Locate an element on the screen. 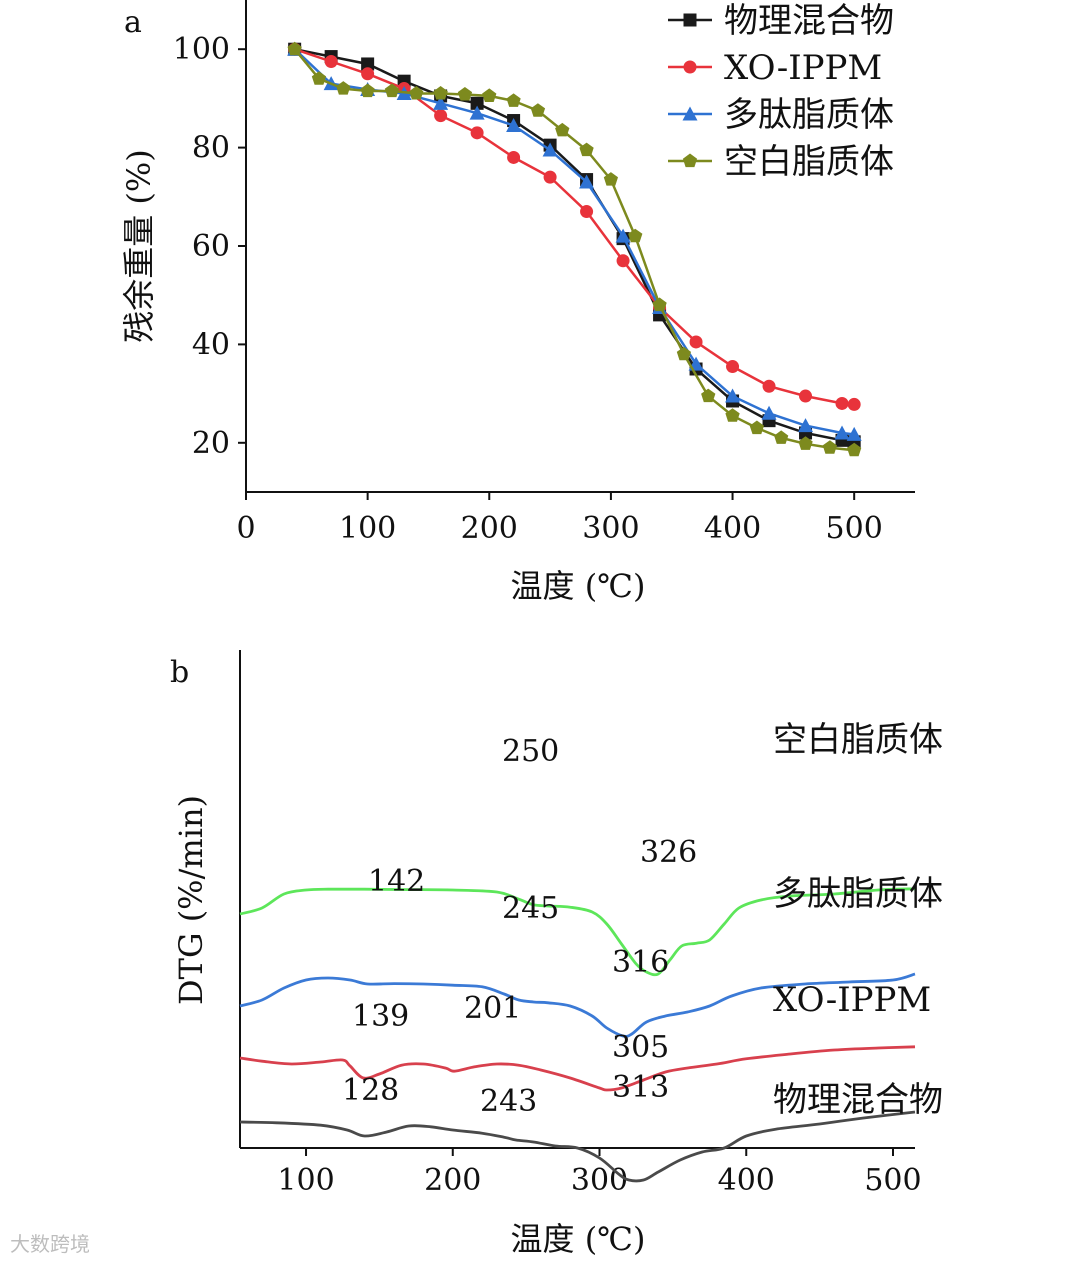 The width and height of the screenshot is (1080, 1261). panel-a-ytick-label-60: 60 is located at coordinates (211, 246).